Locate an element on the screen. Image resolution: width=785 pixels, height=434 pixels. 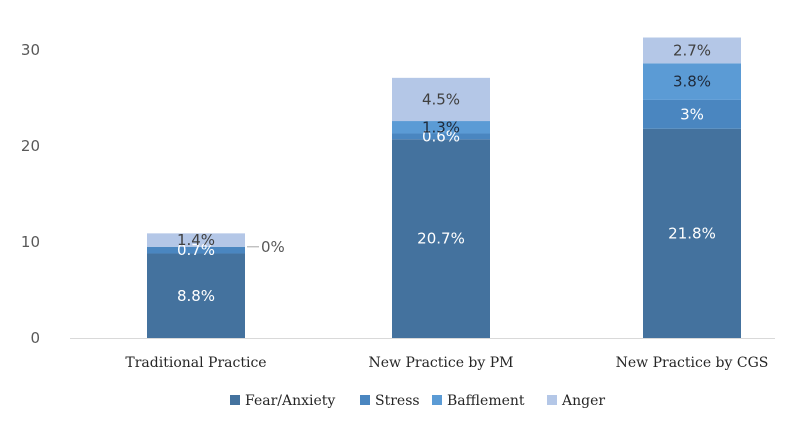
bar-anger-new-practice-by-cgs is located at coordinates (692, 50).